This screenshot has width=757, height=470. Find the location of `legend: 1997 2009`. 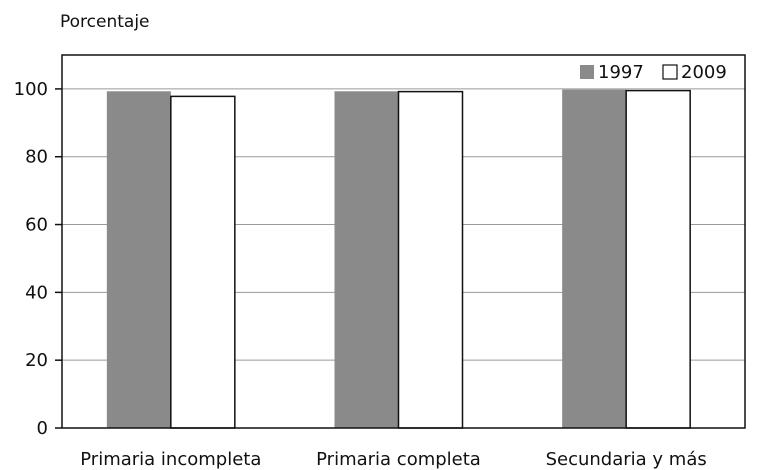

legend: 1997 2009 is located at coordinates (653, 72).